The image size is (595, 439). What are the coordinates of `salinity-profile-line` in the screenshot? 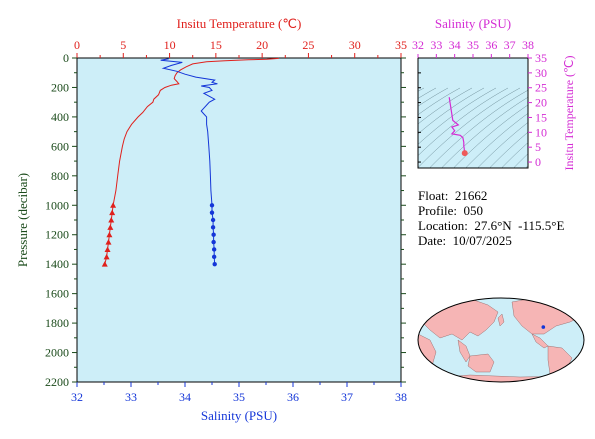 It's located at (189, 161).